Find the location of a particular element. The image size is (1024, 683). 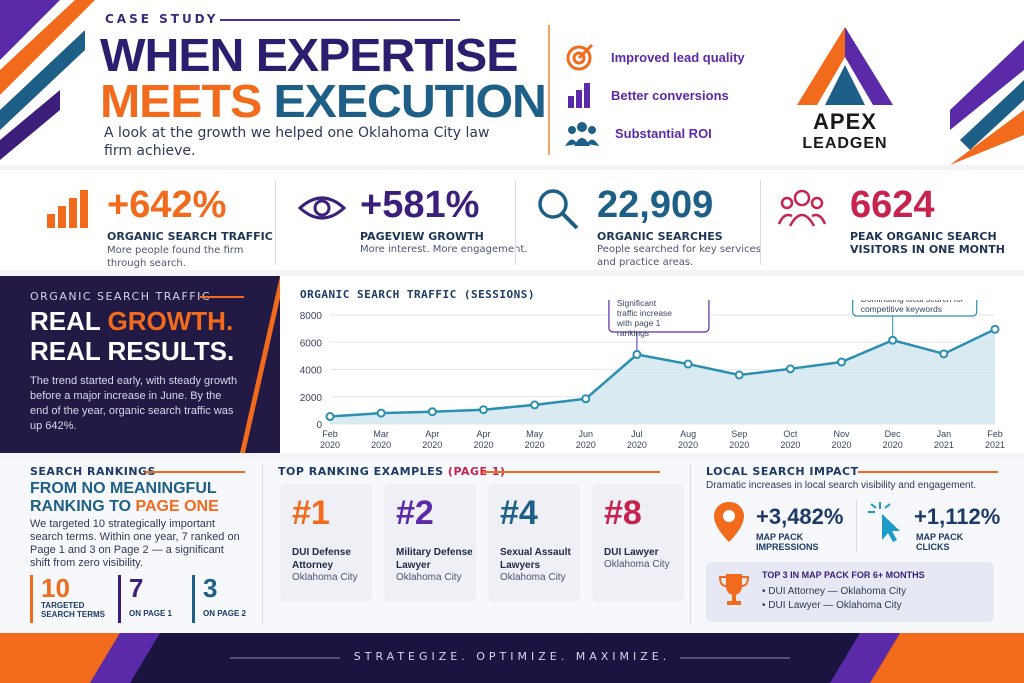

logo-text-leadgen: LEADGEN is located at coordinates (845, 143).